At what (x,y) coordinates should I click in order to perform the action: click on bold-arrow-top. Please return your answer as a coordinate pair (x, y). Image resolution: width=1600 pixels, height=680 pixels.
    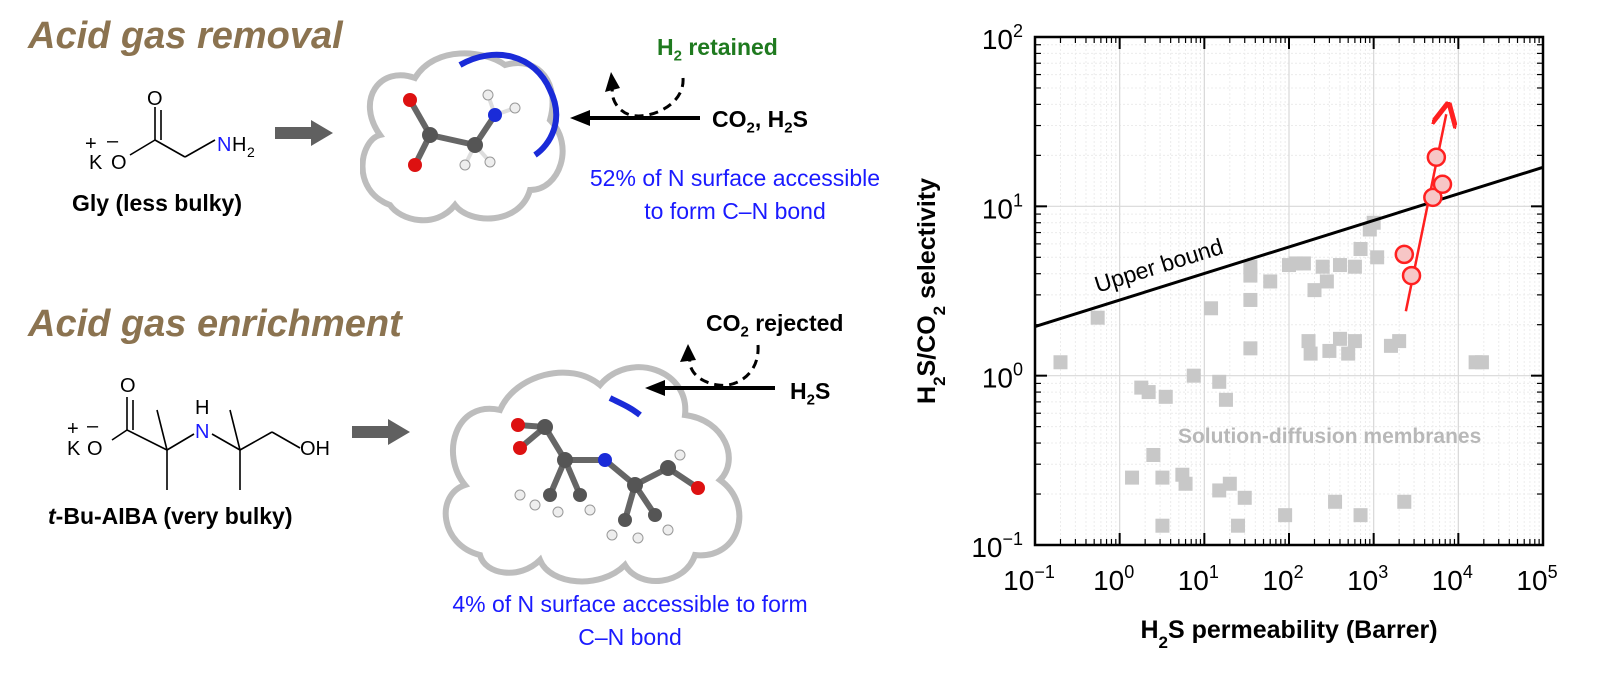
    Looking at the image, I should click on (304, 133).